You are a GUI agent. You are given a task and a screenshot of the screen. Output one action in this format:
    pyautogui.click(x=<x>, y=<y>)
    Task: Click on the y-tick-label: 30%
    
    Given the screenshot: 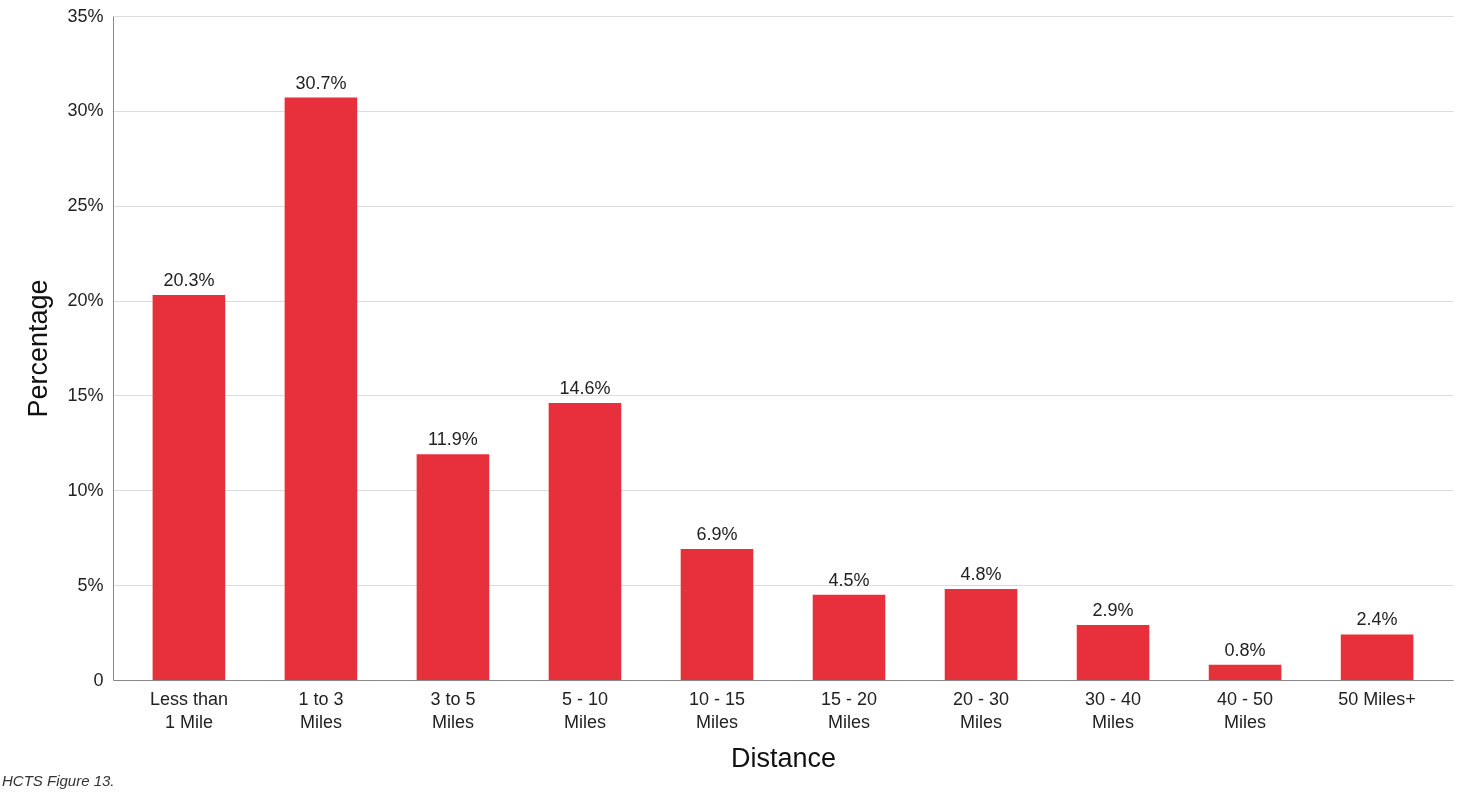 What is the action you would take?
    pyautogui.click(x=85, y=110)
    